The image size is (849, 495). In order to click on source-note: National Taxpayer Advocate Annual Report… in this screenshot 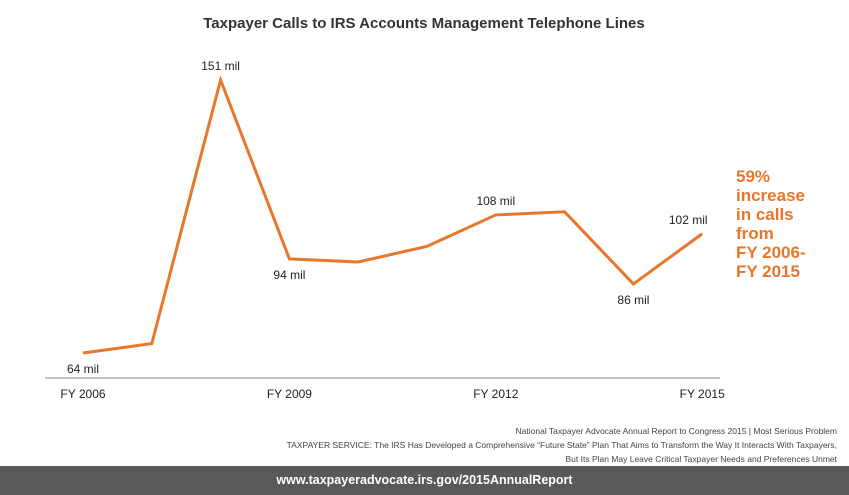, I will do `click(562, 445)`.